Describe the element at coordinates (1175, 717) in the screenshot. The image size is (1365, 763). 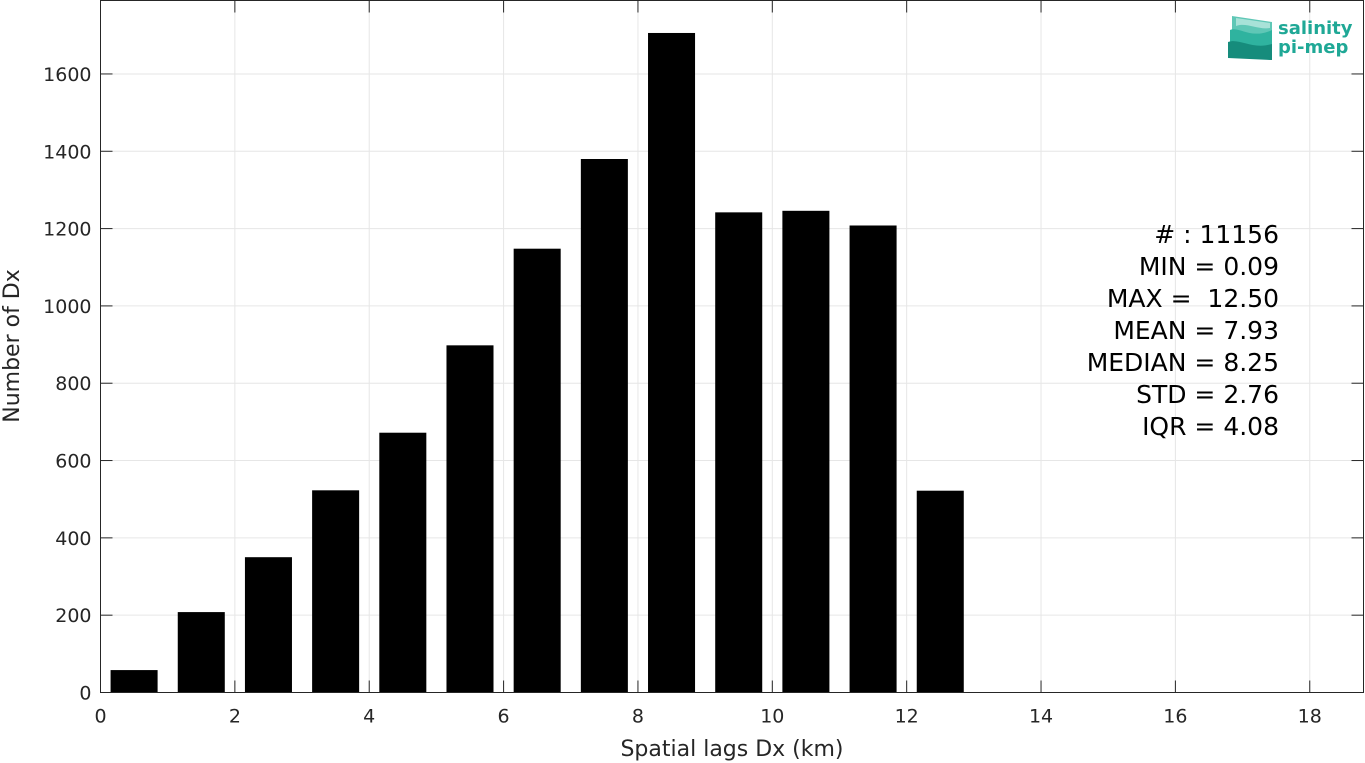
I see `x-tick-label: 16` at that location.